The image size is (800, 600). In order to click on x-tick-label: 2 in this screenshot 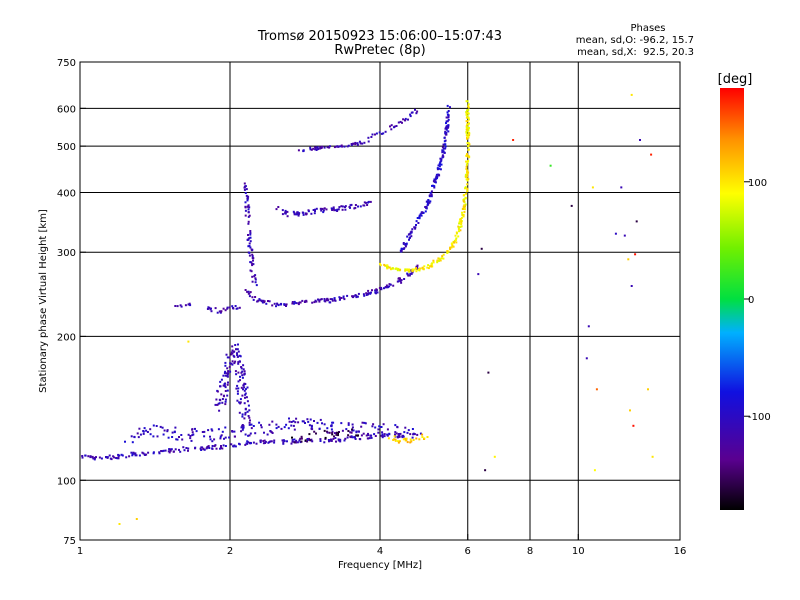, I will do `click(230, 551)`.